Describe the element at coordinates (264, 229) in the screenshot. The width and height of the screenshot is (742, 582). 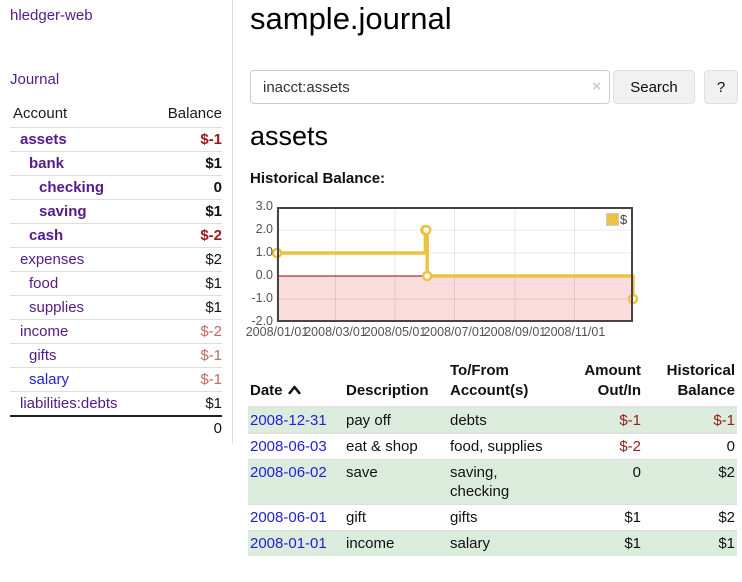
I see `y-tick-label: 2.0` at that location.